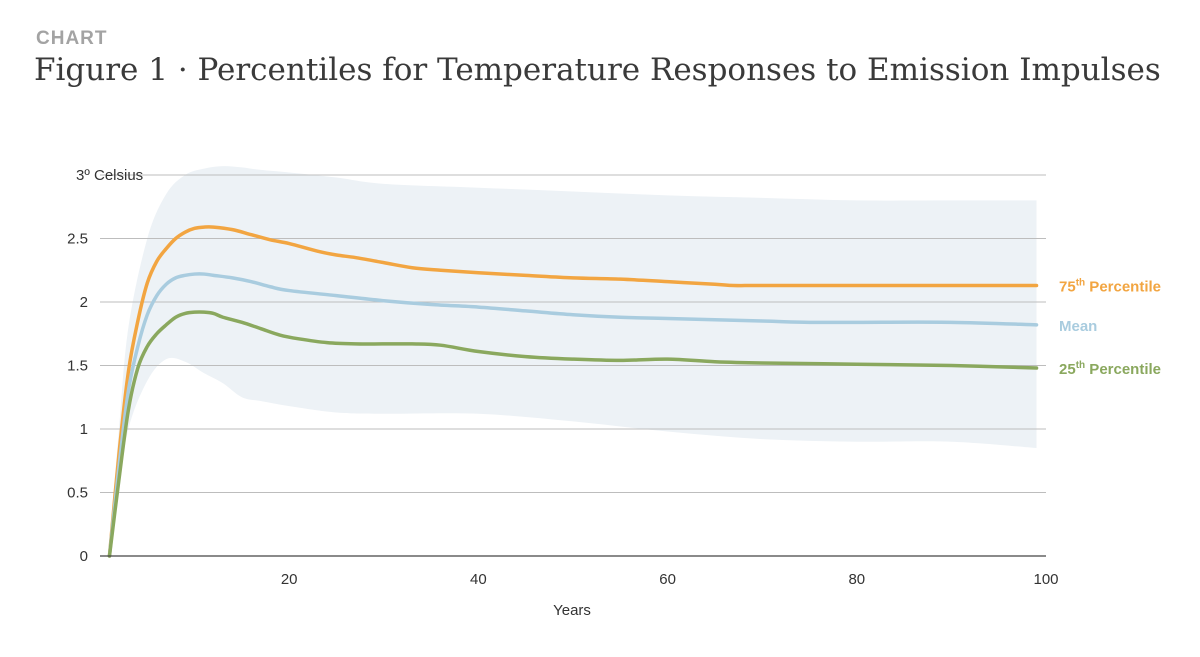 The height and width of the screenshot is (657, 1200). Describe the element at coordinates (1110, 286) in the screenshot. I see `series-label-p75: 75th Percentile` at that location.